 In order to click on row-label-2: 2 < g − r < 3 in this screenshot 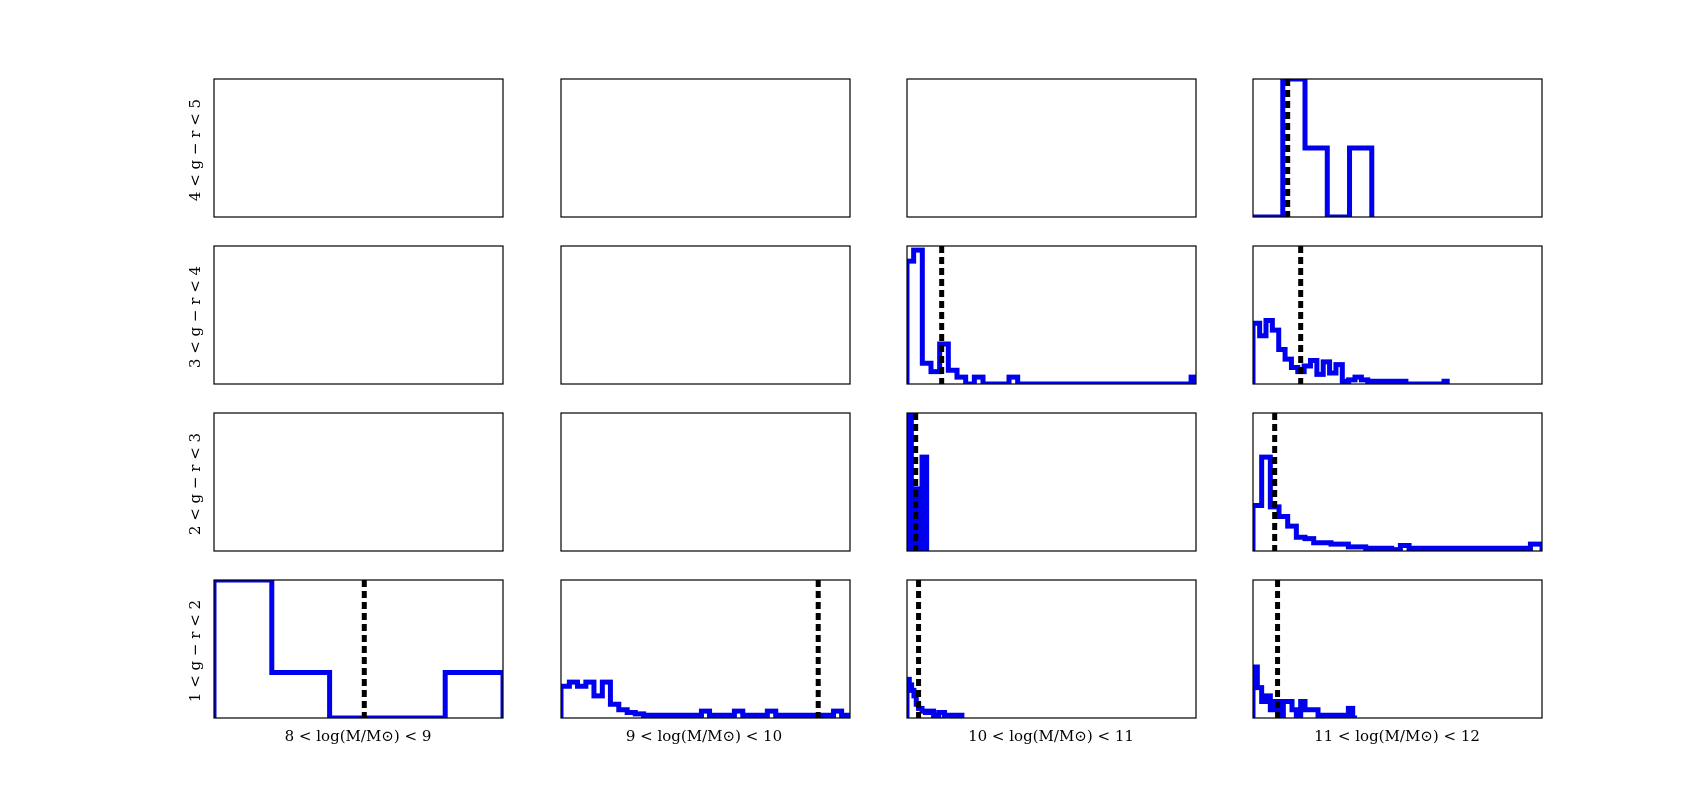, I will do `click(195, 484)`.